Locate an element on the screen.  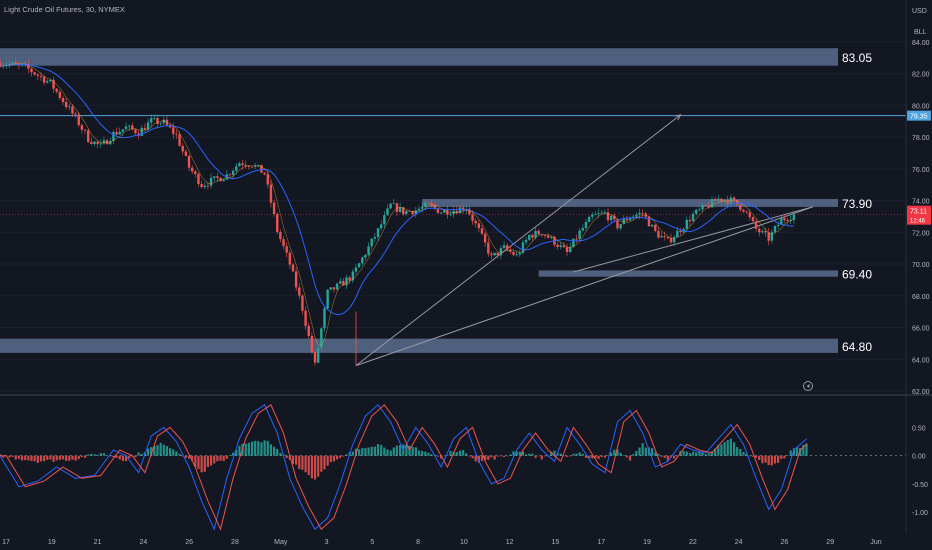
time-axis-tick: Jun is located at coordinates (875, 542).